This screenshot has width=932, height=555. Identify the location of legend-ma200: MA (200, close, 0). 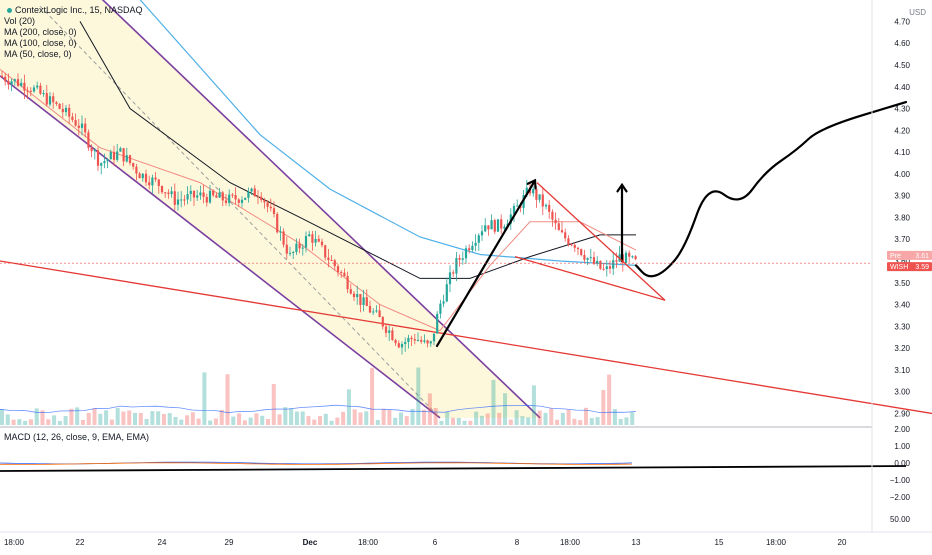
(40, 32).